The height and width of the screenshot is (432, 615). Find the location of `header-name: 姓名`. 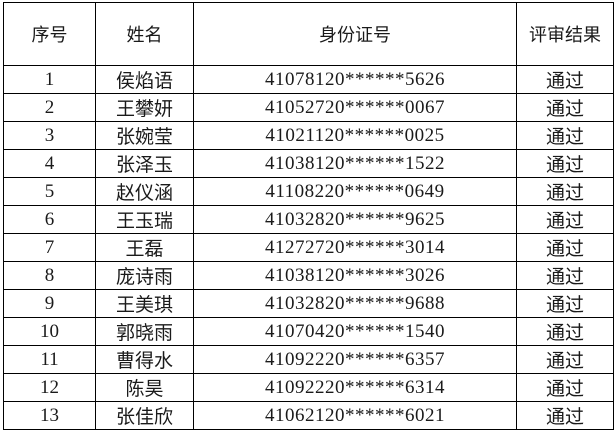

header-name: 姓名 is located at coordinates (144, 34).